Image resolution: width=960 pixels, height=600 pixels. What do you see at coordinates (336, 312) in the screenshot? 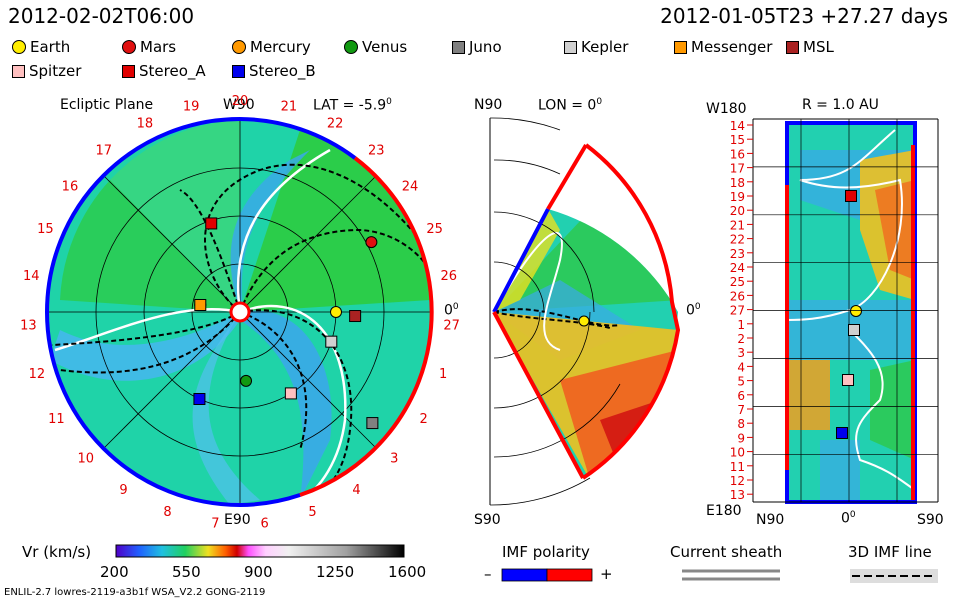
I see `earth-marker` at bounding box center [336, 312].